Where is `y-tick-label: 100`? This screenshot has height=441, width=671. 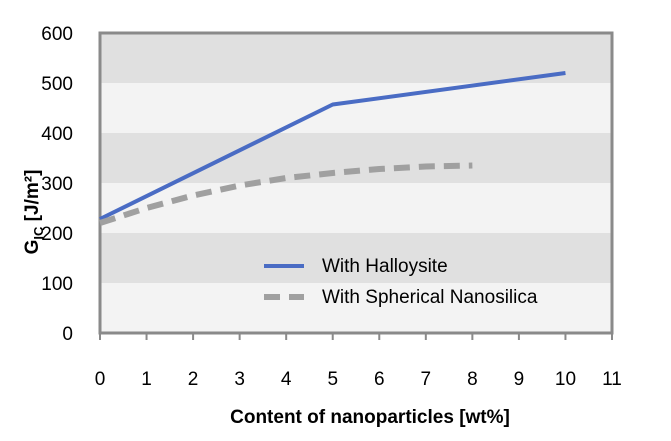 y-tick-label: 100 is located at coordinates (57, 284).